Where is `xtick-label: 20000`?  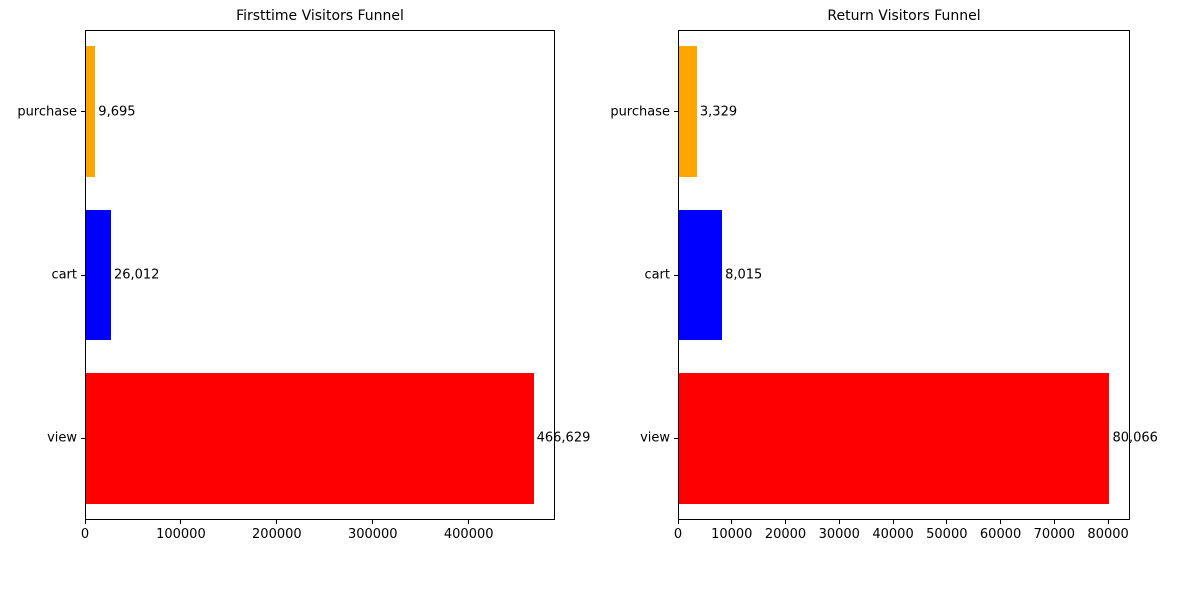 xtick-label: 20000 is located at coordinates (785, 534).